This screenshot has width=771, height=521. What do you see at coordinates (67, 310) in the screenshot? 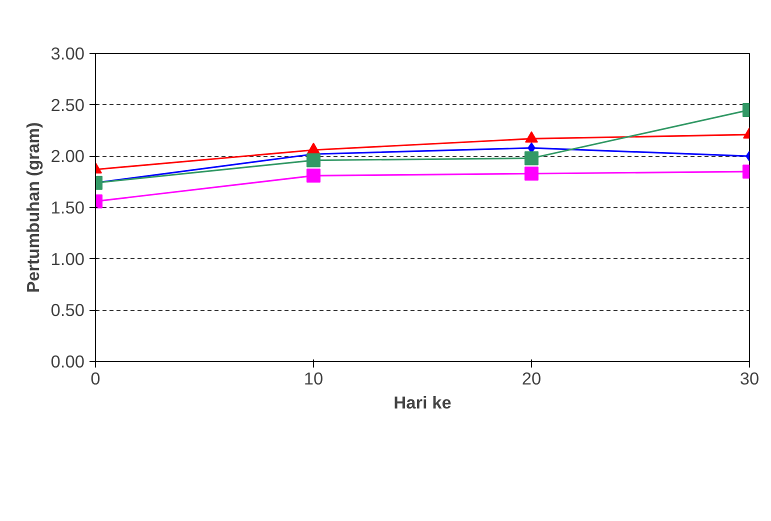
I see `y-tick-label: 0.50` at bounding box center [67, 310].